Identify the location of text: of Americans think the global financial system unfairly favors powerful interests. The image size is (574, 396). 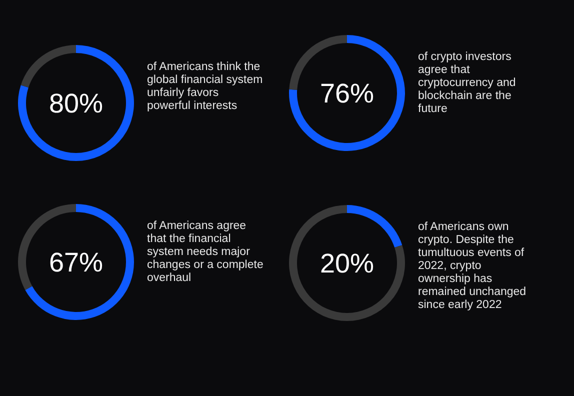
(205, 86).